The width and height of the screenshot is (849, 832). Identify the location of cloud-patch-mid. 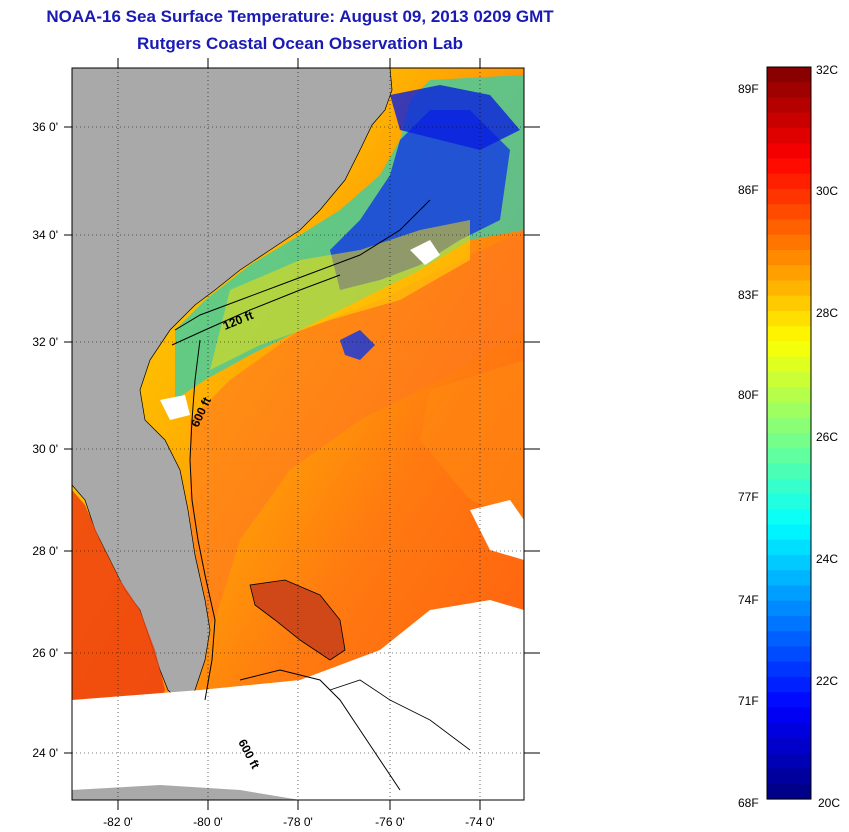
(175, 407).